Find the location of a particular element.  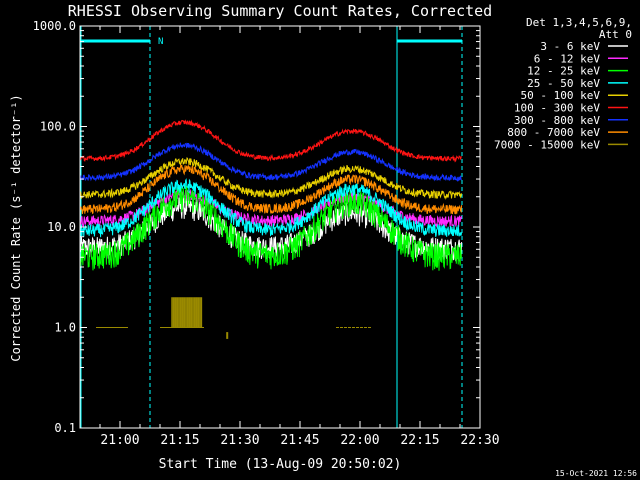

legend-label: 3 - 6 keV is located at coordinates (570, 46).